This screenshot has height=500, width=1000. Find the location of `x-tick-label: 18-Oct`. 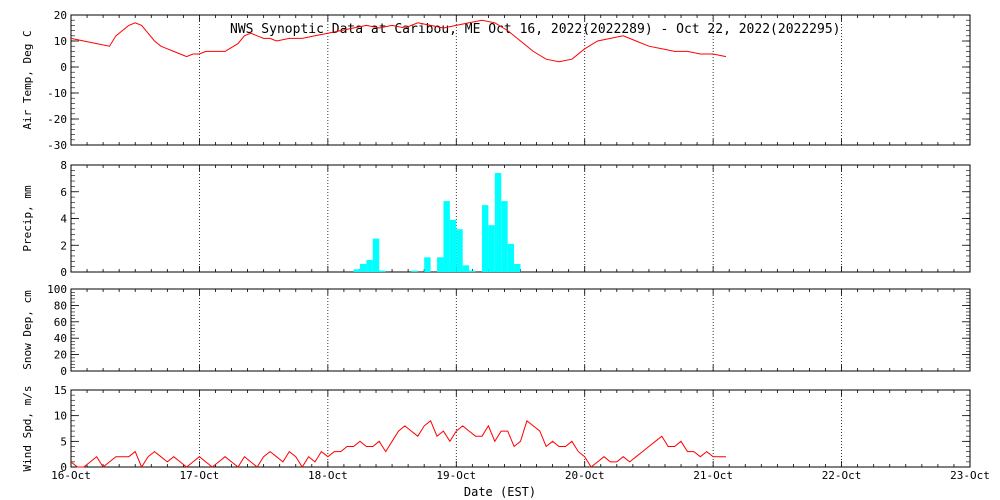

x-tick-label: 18-Oct is located at coordinates (328, 475).